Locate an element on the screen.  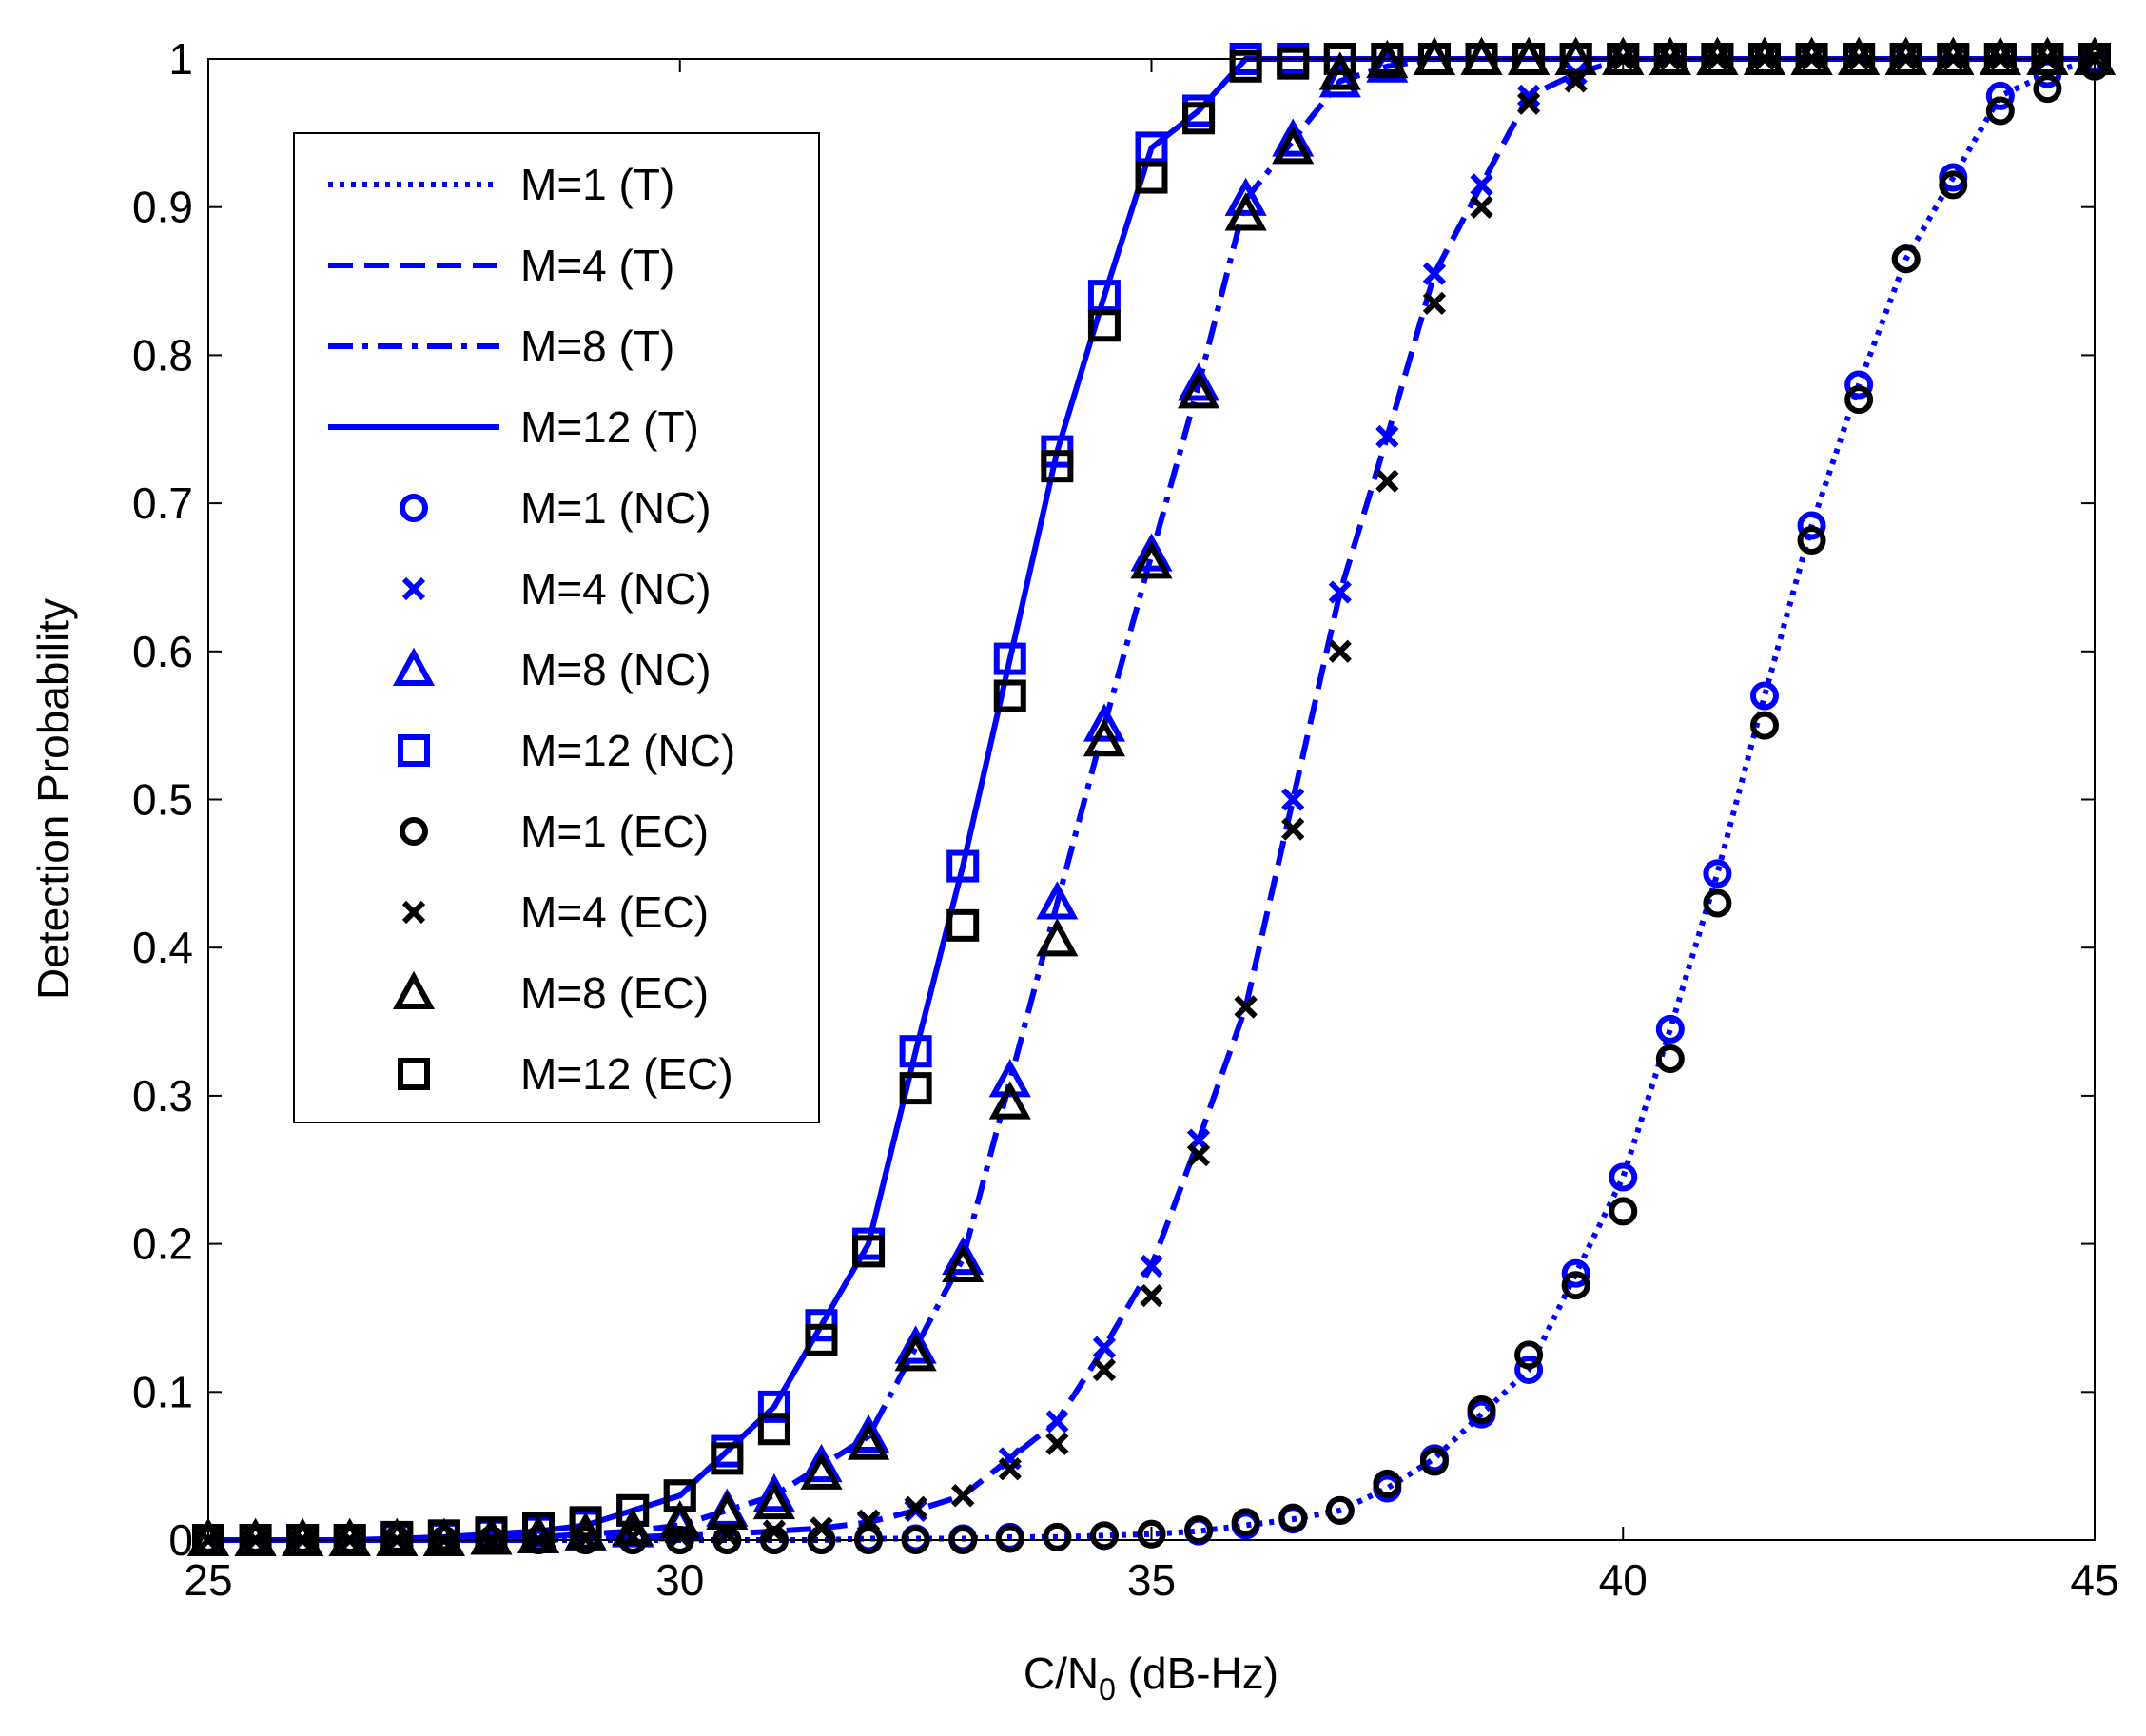
legend-label: M=12 (T) is located at coordinates (609, 427).